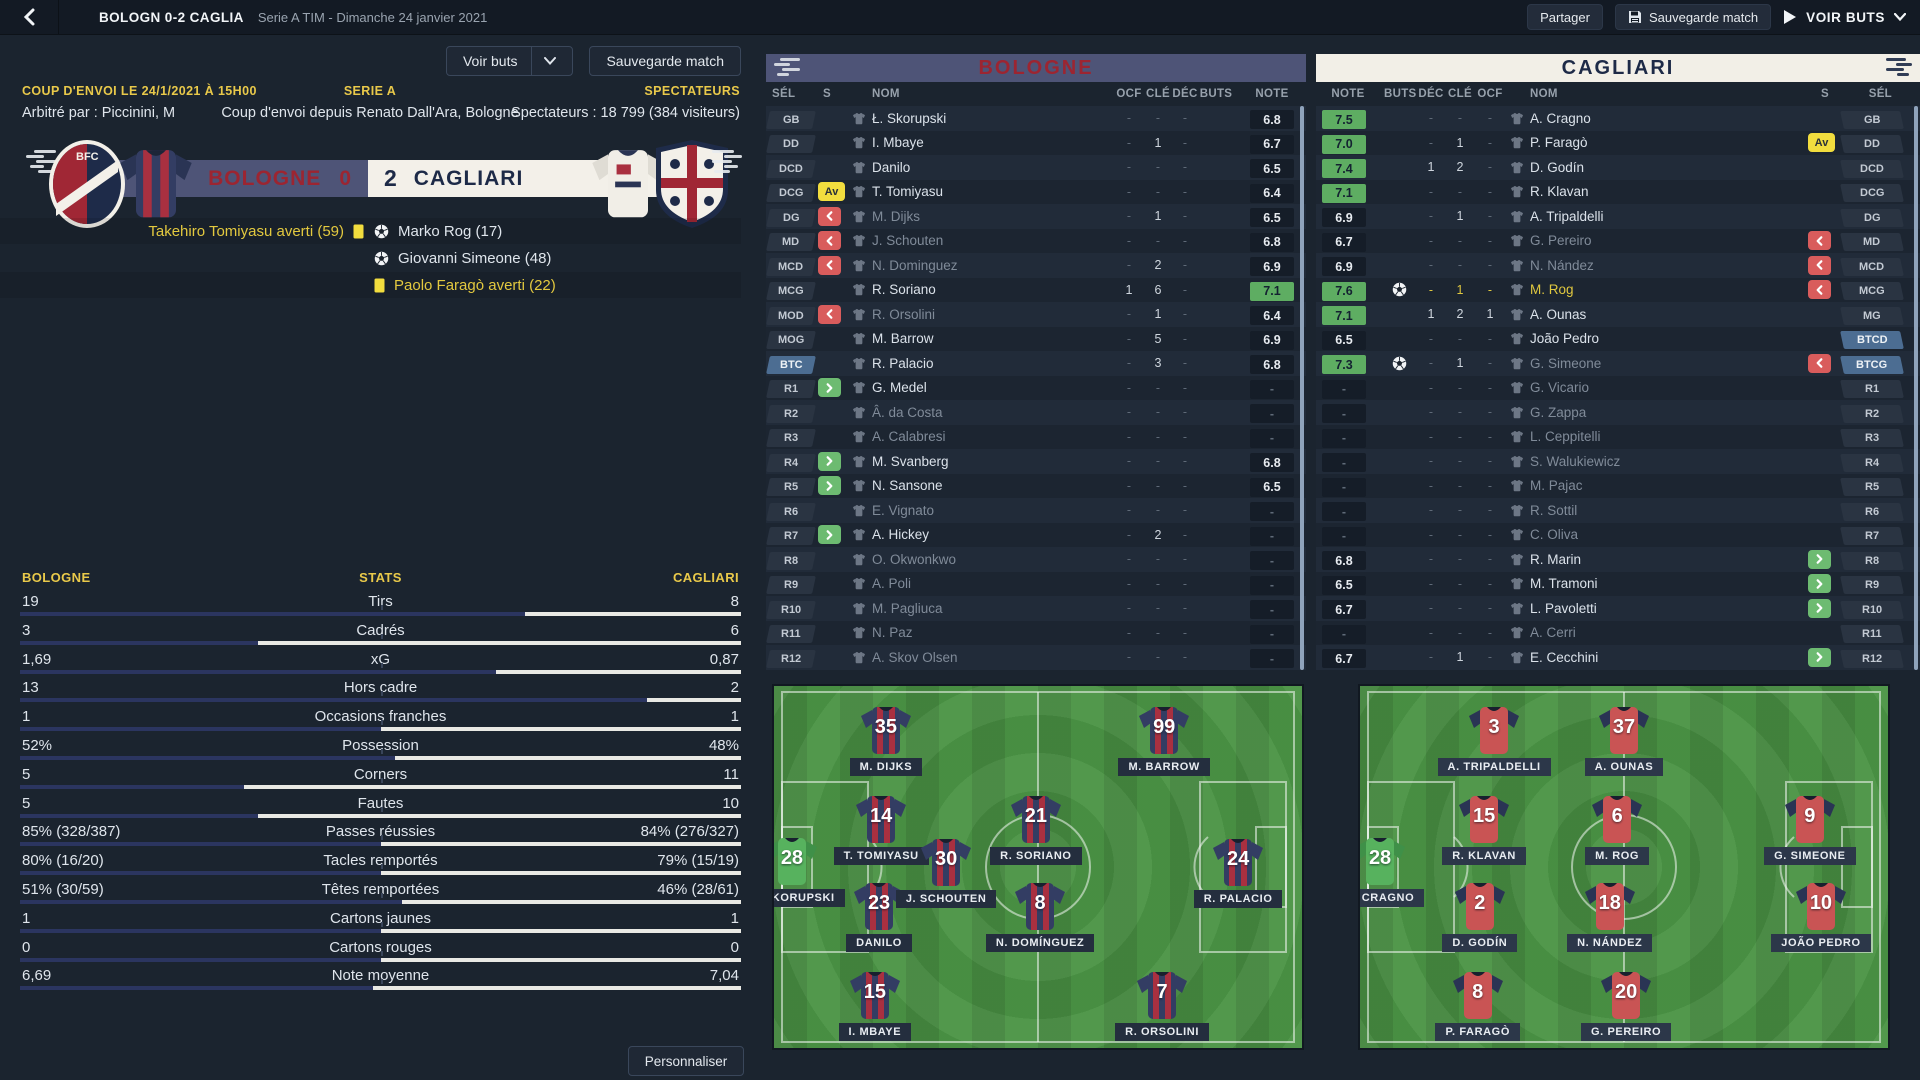  What do you see at coordinates (1237, 871) in the screenshot?
I see `pitch-player: 24 R. PALACIO` at bounding box center [1237, 871].